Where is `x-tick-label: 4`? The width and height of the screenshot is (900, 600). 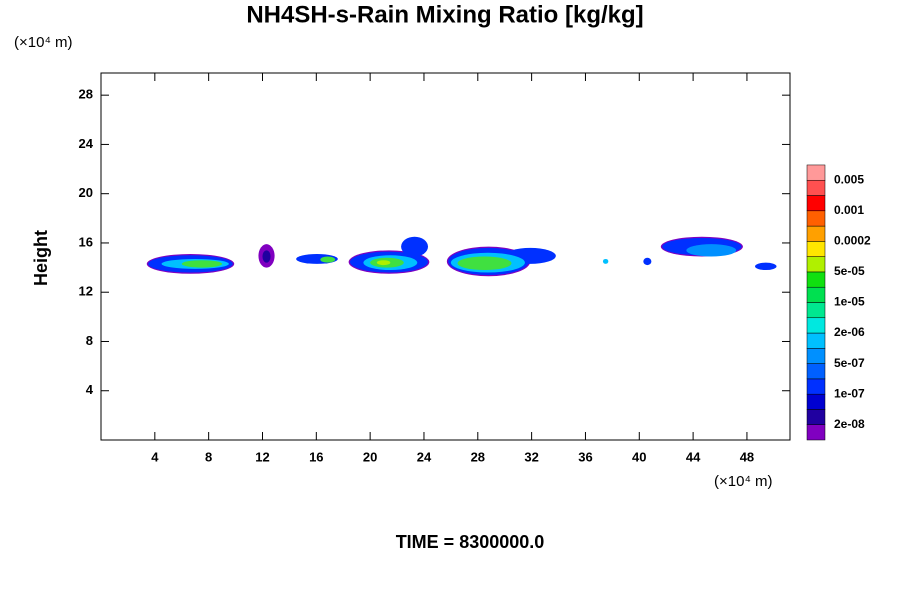
x-tick-label: 4 is located at coordinates (155, 456).